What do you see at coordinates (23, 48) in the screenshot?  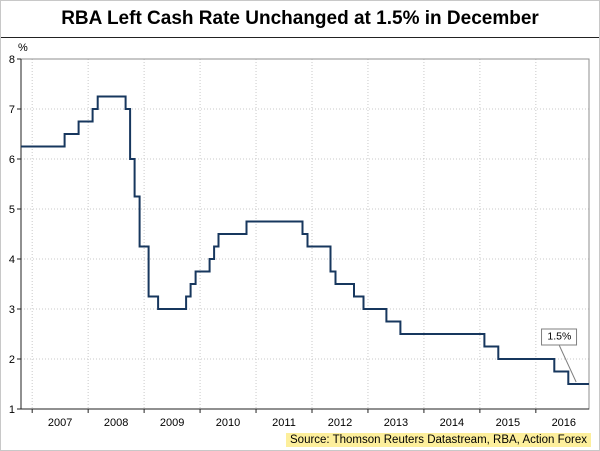 I see `y-axis-unit-label: %` at bounding box center [23, 48].